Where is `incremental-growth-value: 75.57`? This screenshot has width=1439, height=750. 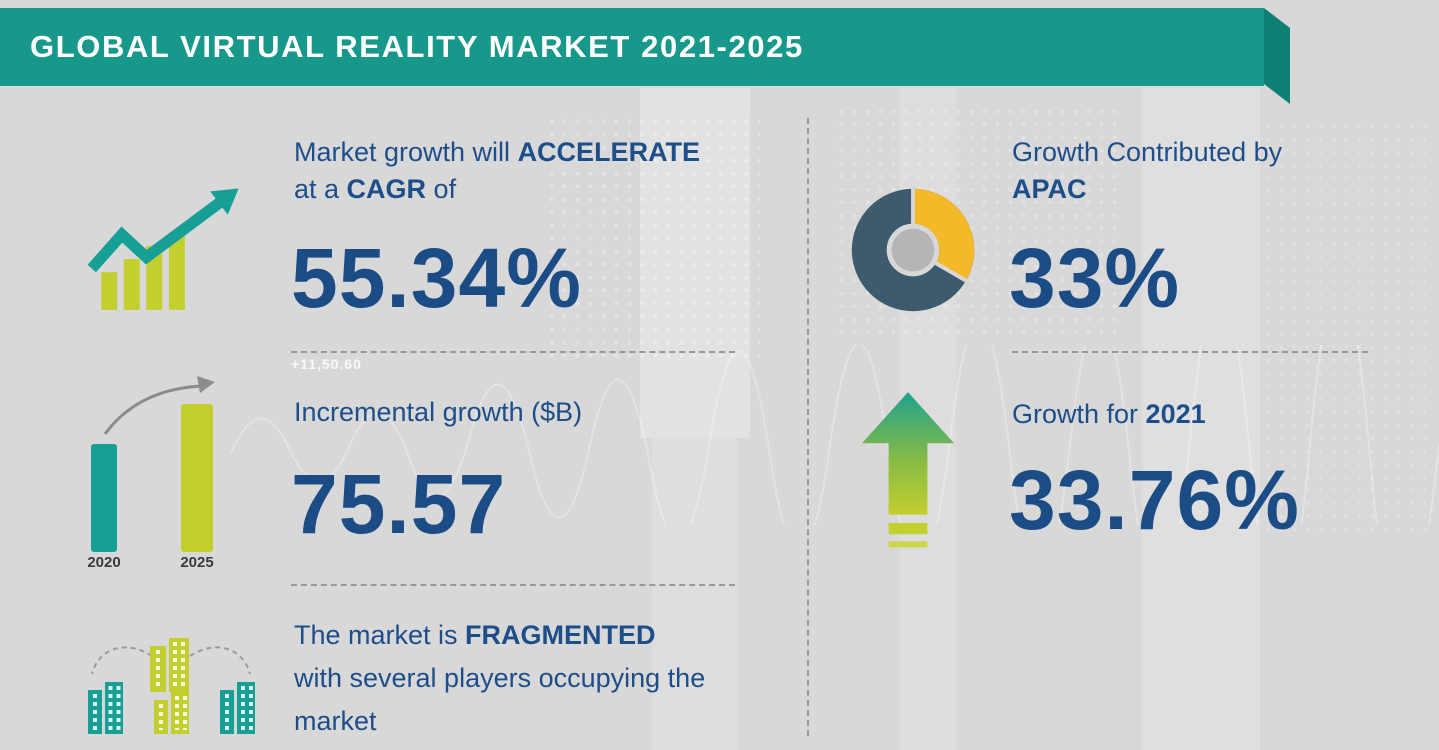
incremental-growth-value: 75.57 is located at coordinates (399, 504).